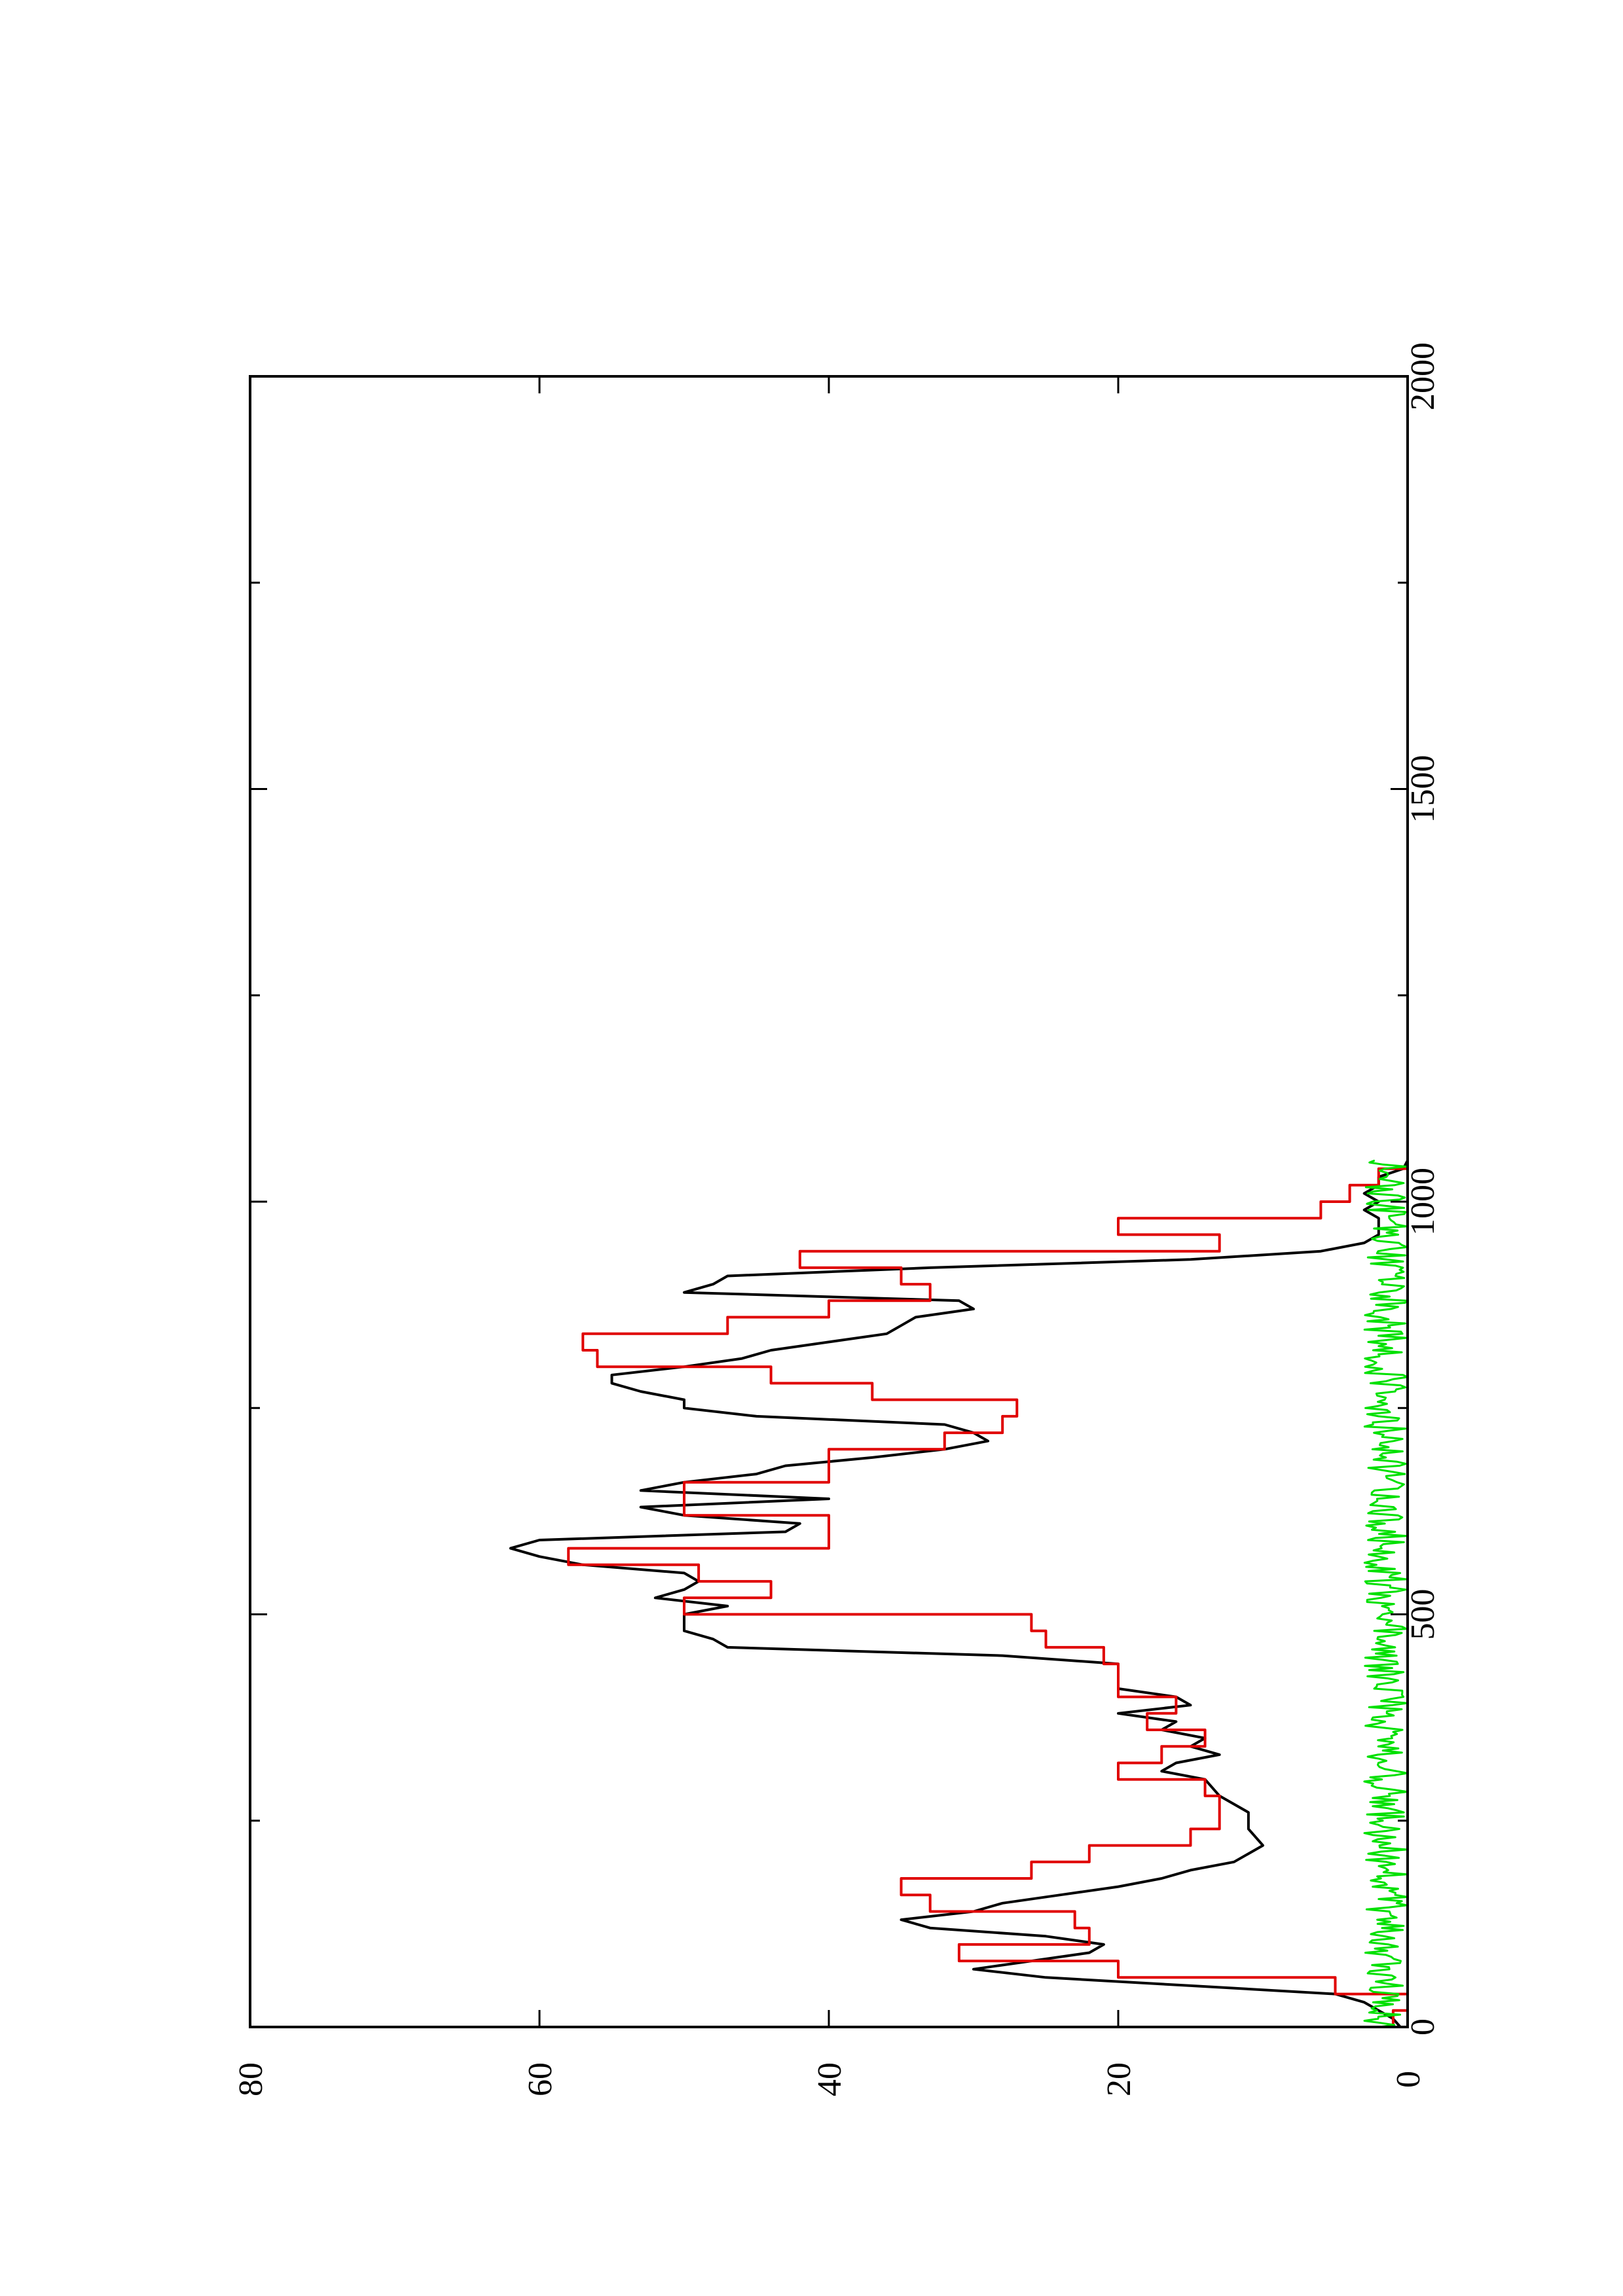  What do you see at coordinates (1423, 1202) in the screenshot?
I see `x-tick-label: 1000` at bounding box center [1423, 1202].